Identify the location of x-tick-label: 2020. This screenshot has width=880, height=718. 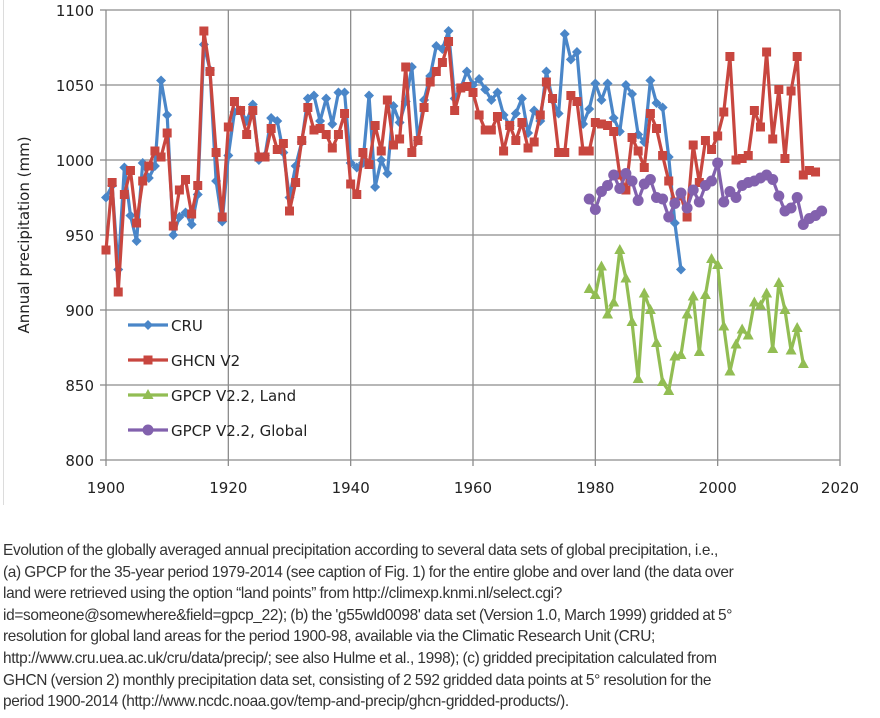
(840, 488).